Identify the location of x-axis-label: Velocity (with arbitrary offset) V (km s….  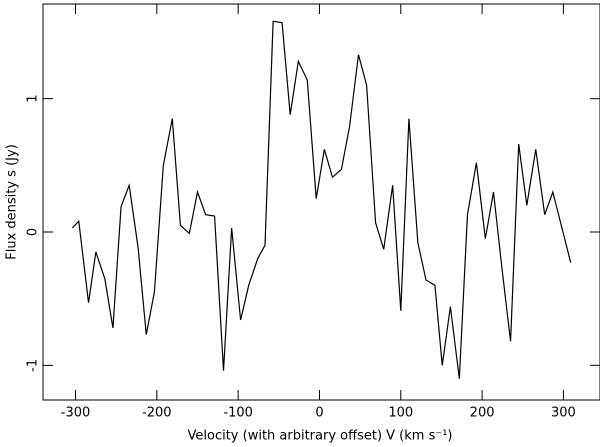
(320, 436).